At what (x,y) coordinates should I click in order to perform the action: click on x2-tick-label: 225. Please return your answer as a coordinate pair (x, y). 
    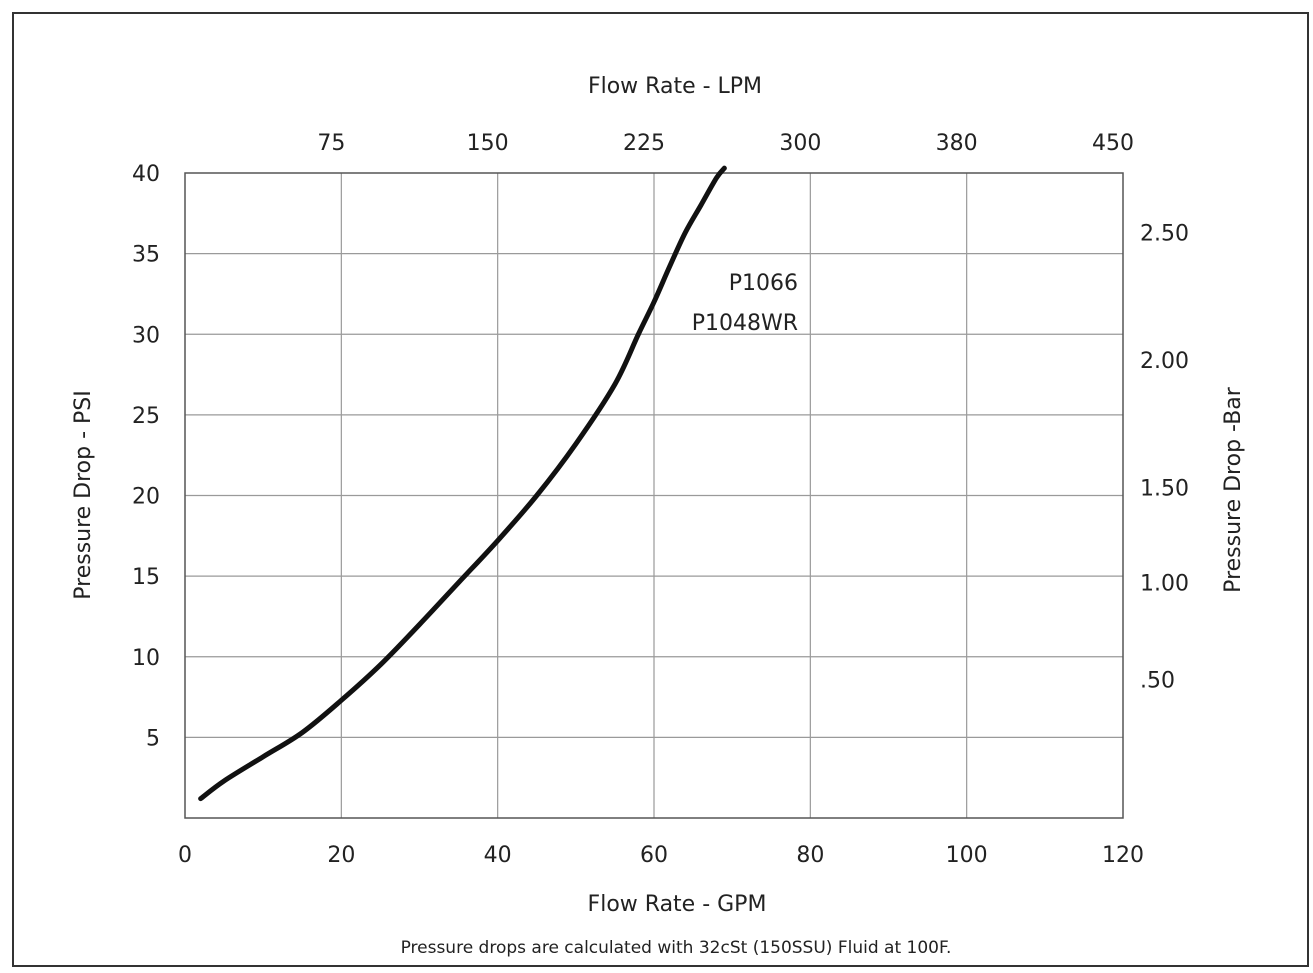
    Looking at the image, I should click on (644, 143).